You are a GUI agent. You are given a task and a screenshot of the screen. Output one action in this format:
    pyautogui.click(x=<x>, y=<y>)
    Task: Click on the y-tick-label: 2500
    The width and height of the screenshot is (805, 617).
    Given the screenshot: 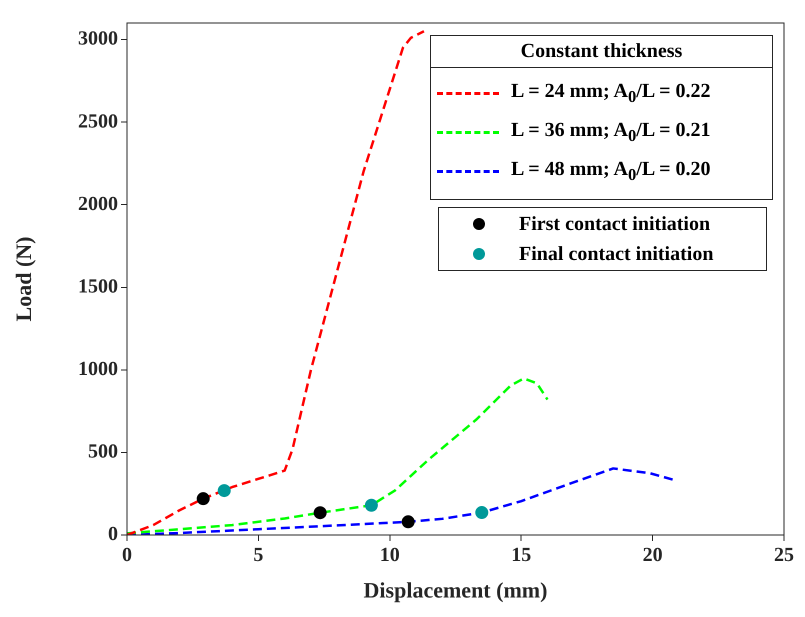 What is the action you would take?
    pyautogui.click(x=98, y=121)
    